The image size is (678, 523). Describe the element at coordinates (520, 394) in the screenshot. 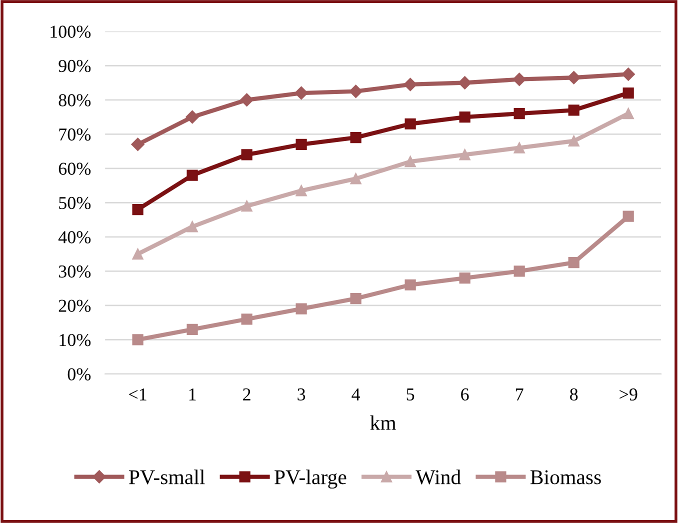

I see `x-tick-label: 7` at that location.